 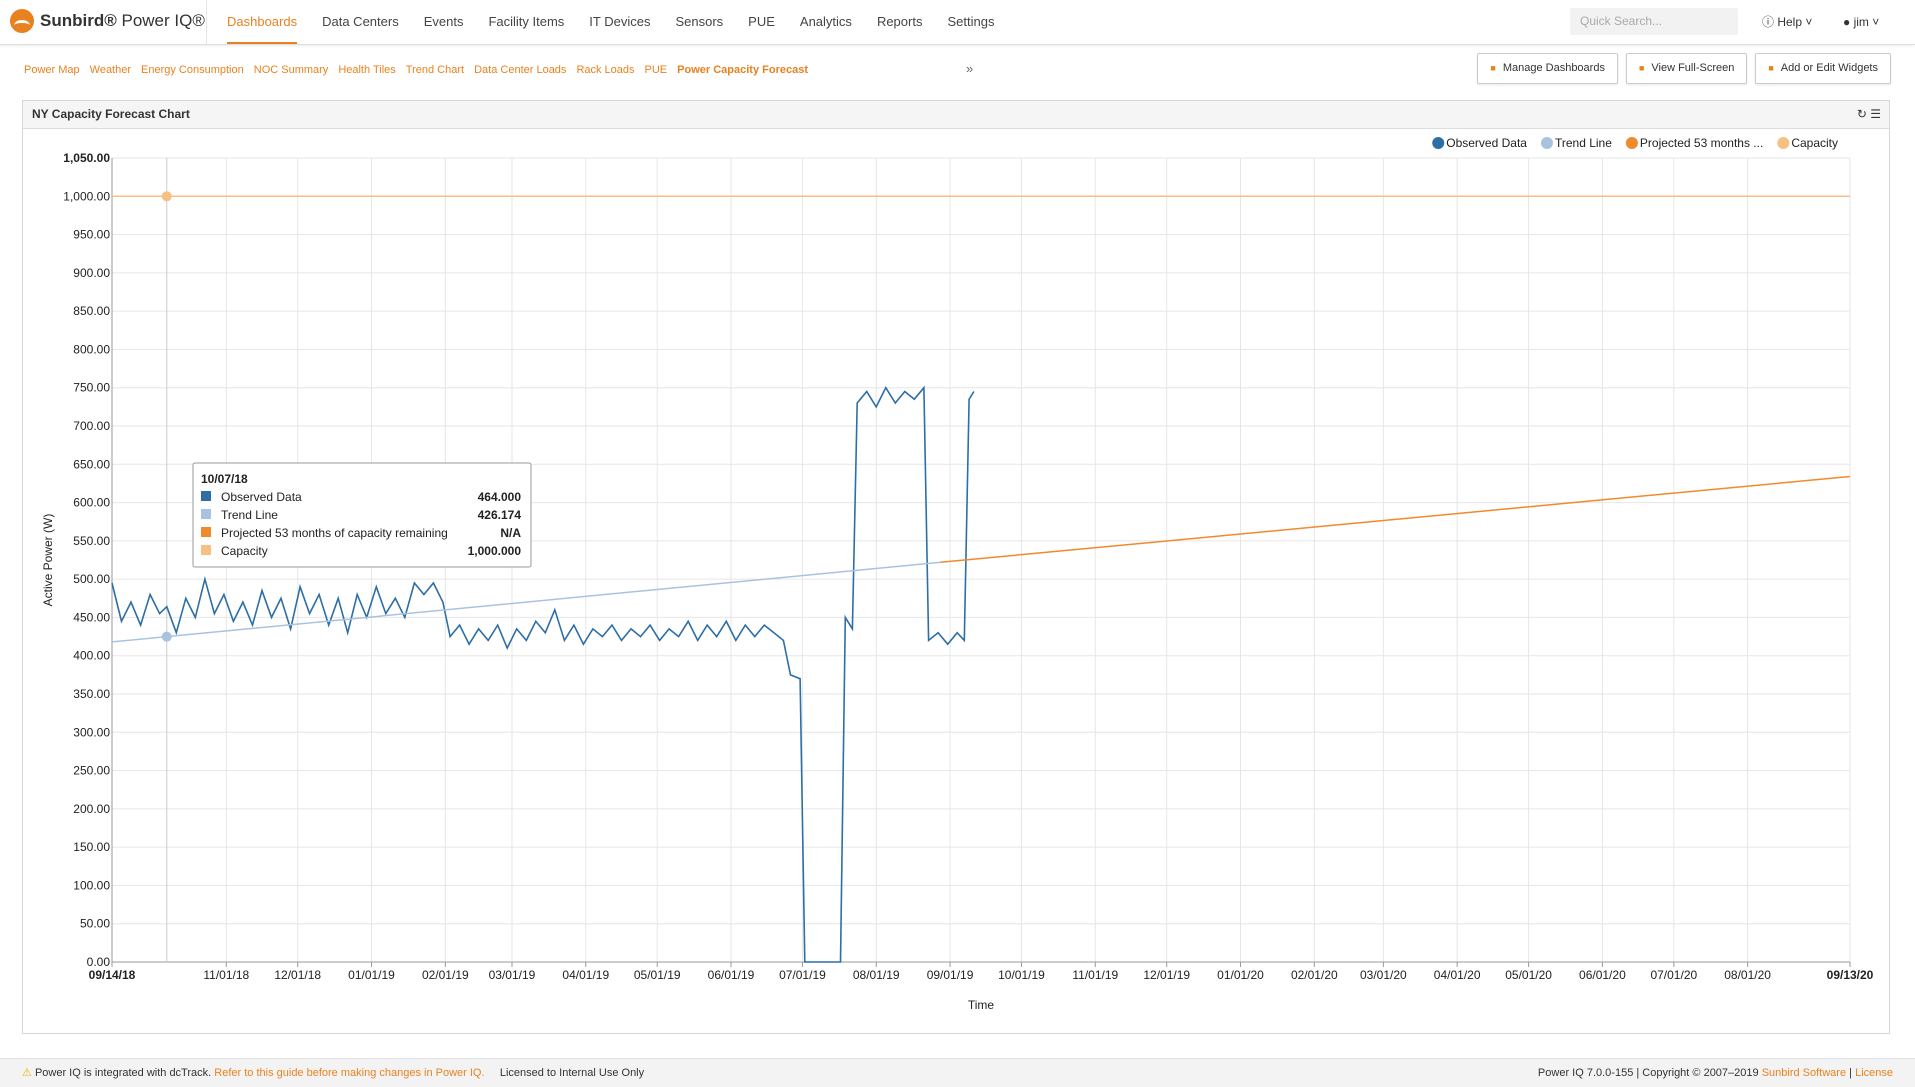 What do you see at coordinates (91, 503) in the screenshot?
I see `y-tick-label: 600.00` at bounding box center [91, 503].